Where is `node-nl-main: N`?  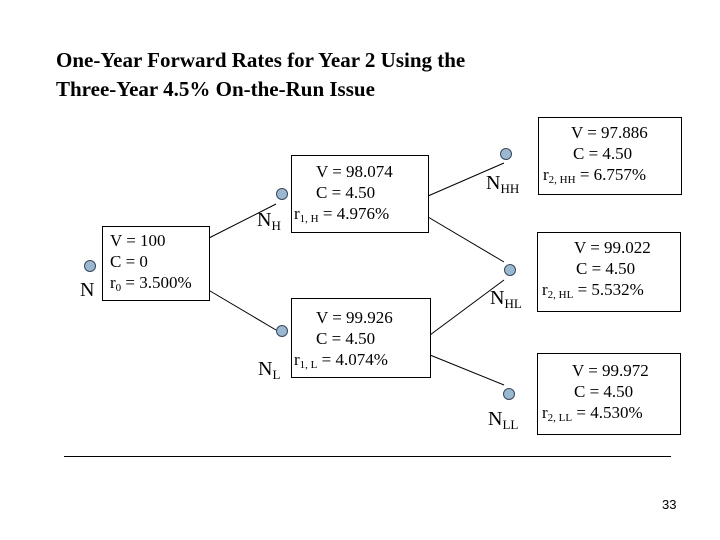 node-nl-main: N is located at coordinates (265, 369).